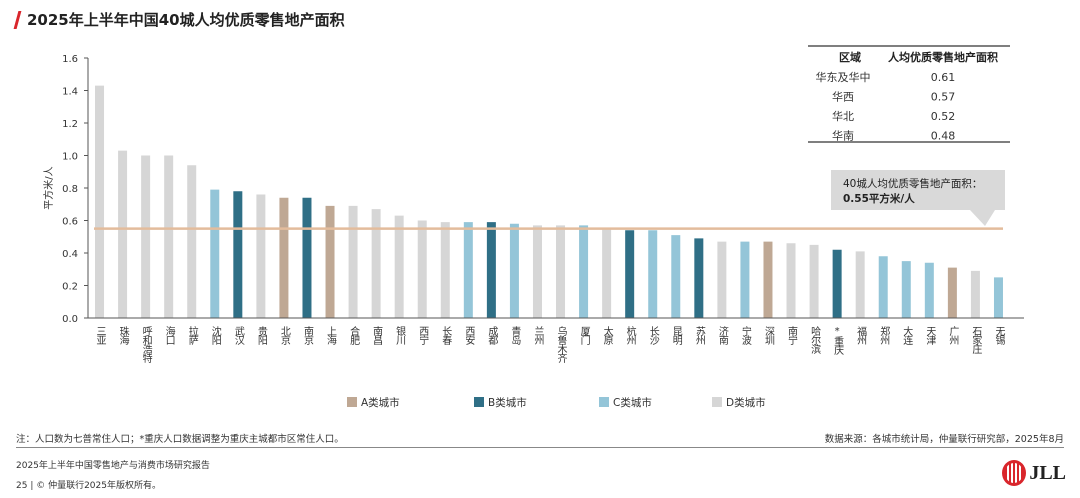 The width and height of the screenshot is (1080, 498). I want to click on table-header-region: 区域, so click(850, 57).